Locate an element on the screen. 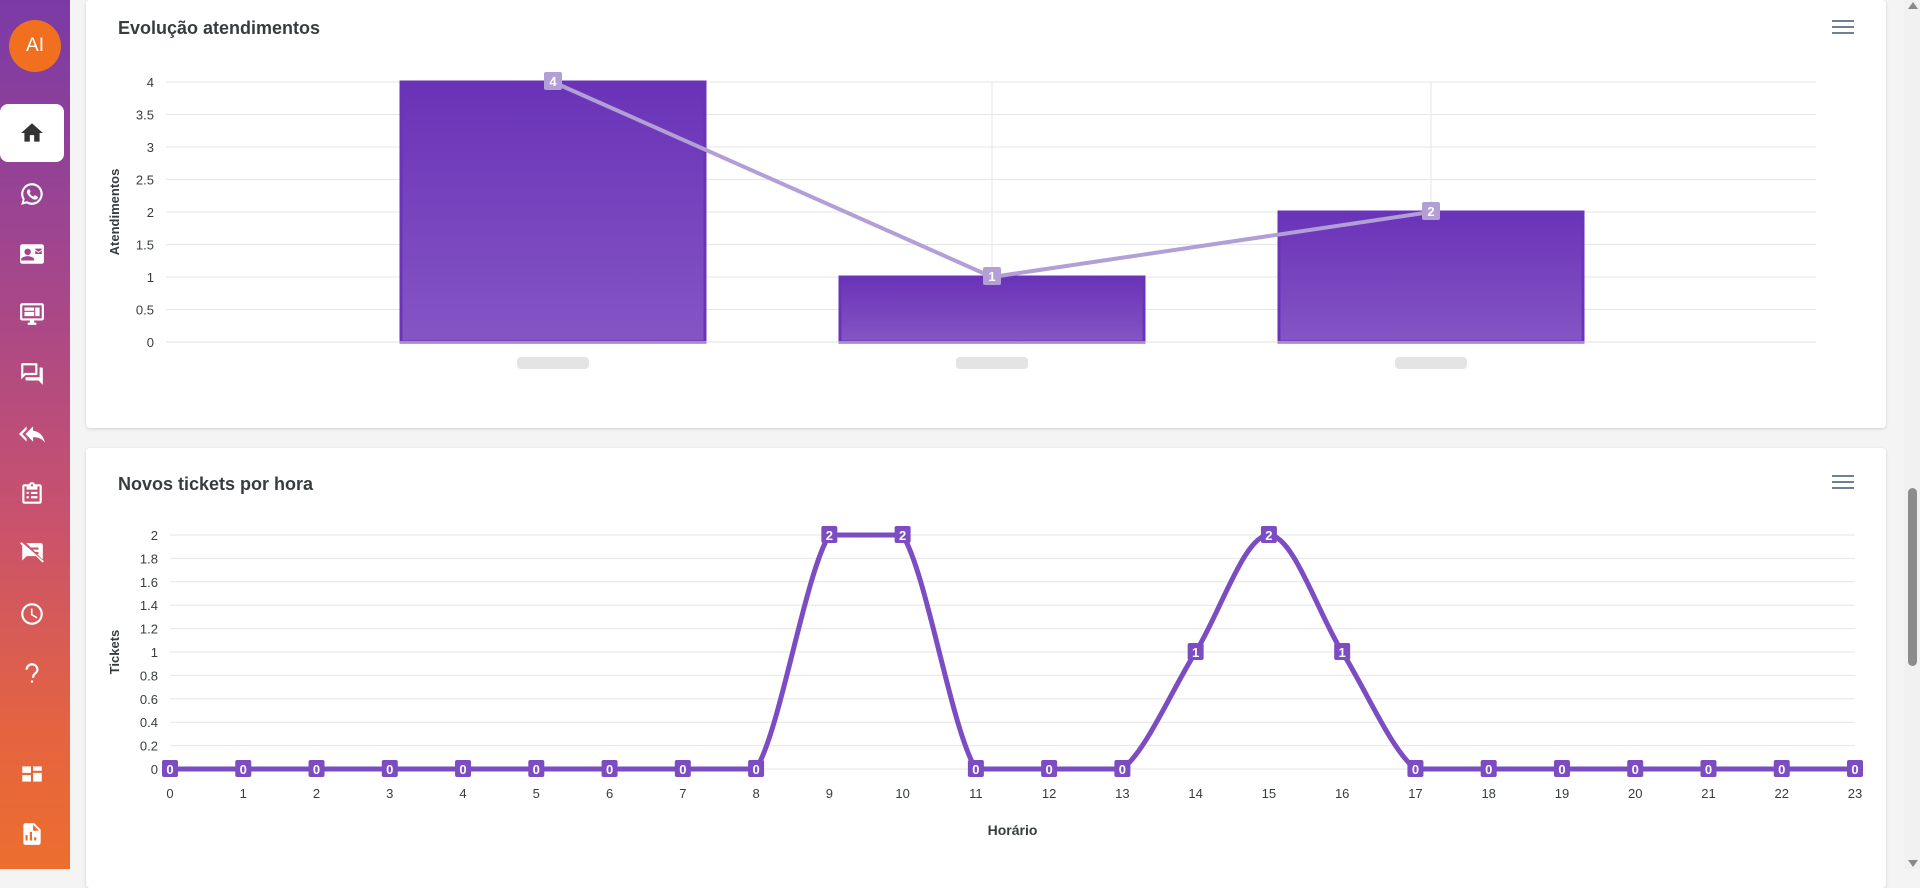  y-tick-label: 2.5 is located at coordinates (145, 180).